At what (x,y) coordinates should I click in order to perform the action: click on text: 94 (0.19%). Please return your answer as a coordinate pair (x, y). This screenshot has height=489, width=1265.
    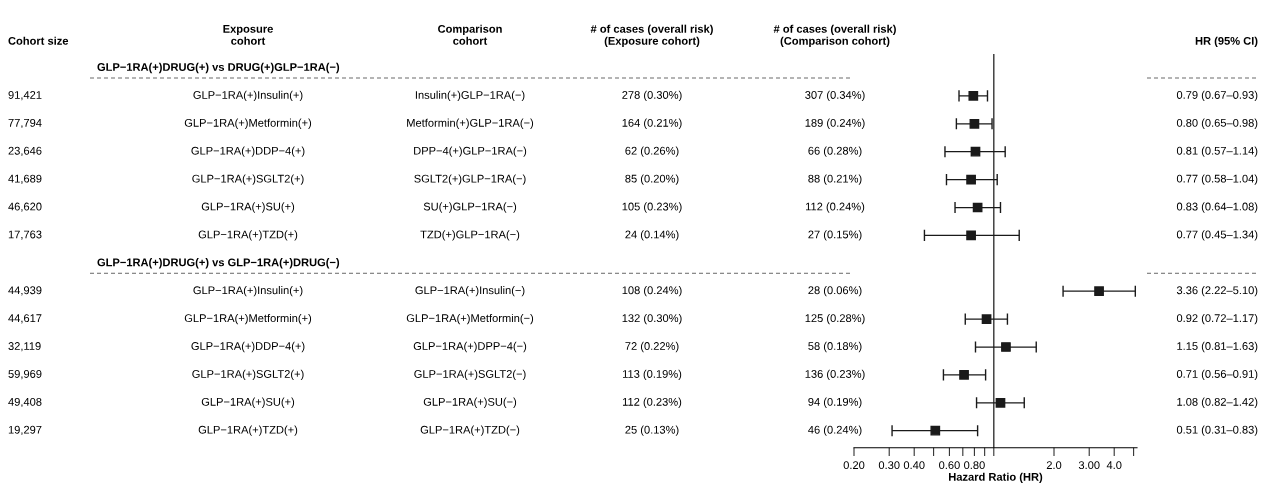
    Looking at the image, I should click on (835, 402).